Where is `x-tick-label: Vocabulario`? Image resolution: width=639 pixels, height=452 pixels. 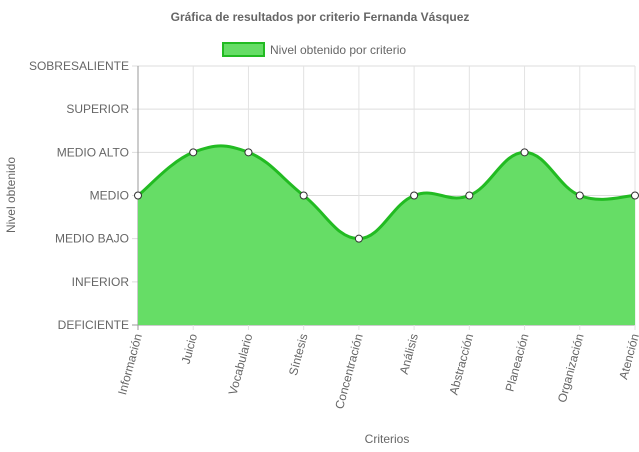 x-tick-label: Vocabulario is located at coordinates (241, 364).